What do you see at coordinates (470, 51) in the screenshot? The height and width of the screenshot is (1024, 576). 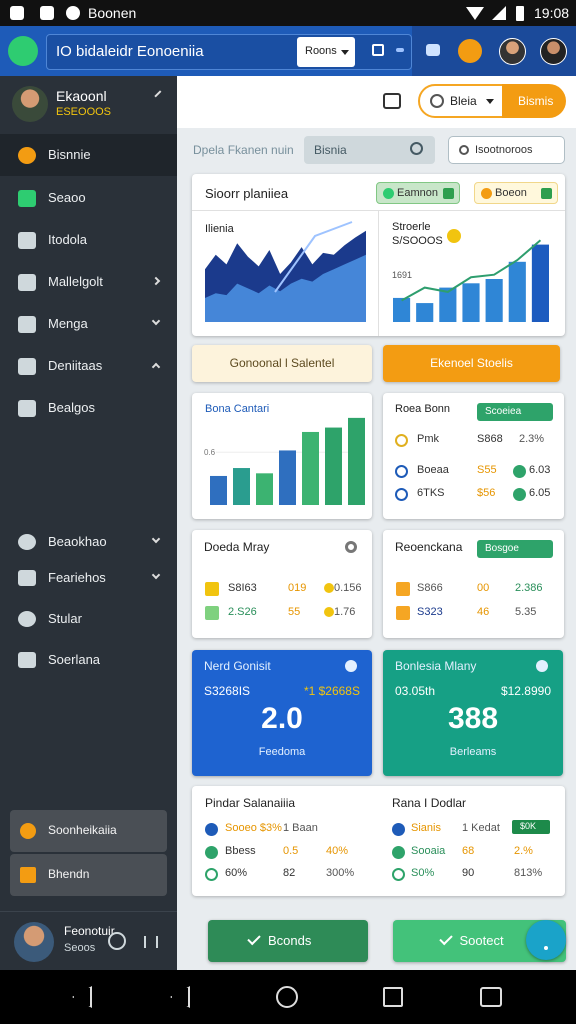 I see `notify-button` at bounding box center [470, 51].